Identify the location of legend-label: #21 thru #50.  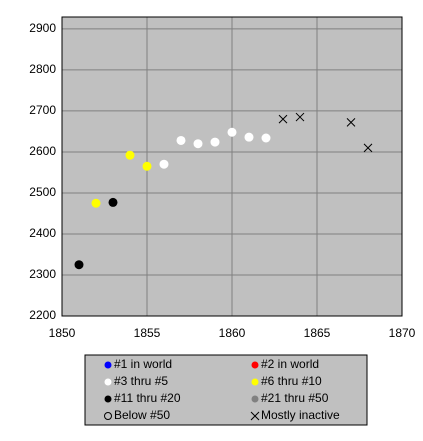
(295, 398).